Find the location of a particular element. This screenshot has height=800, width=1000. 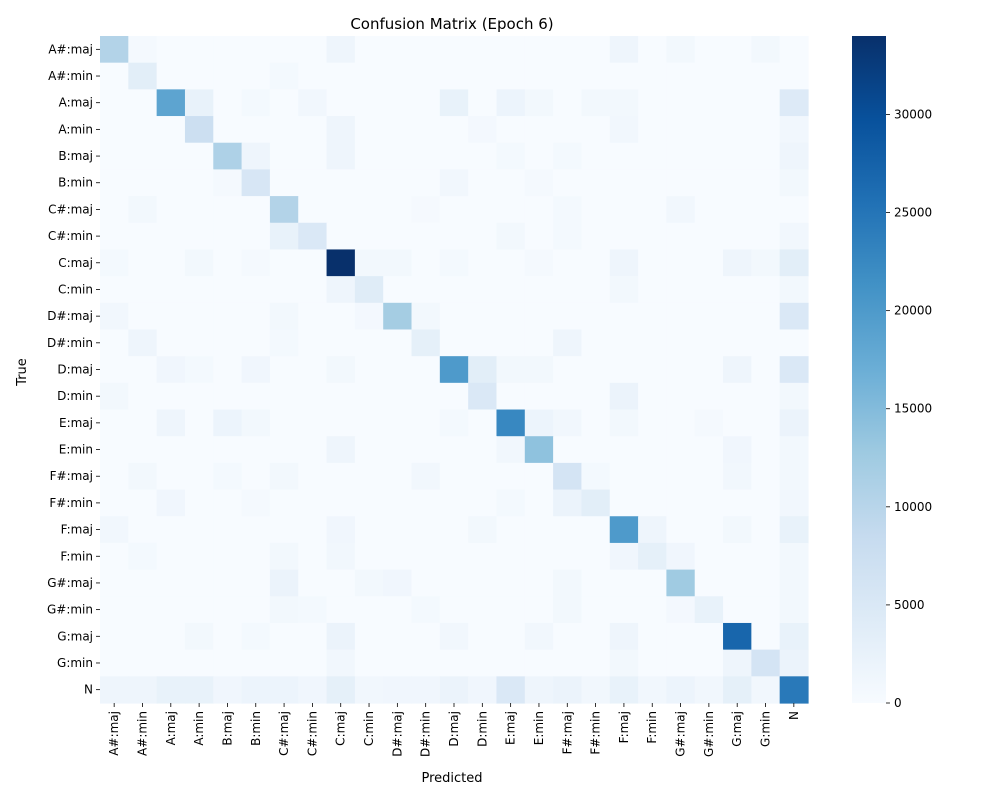

colorbar-tick-label: 20000 is located at coordinates (913, 311).